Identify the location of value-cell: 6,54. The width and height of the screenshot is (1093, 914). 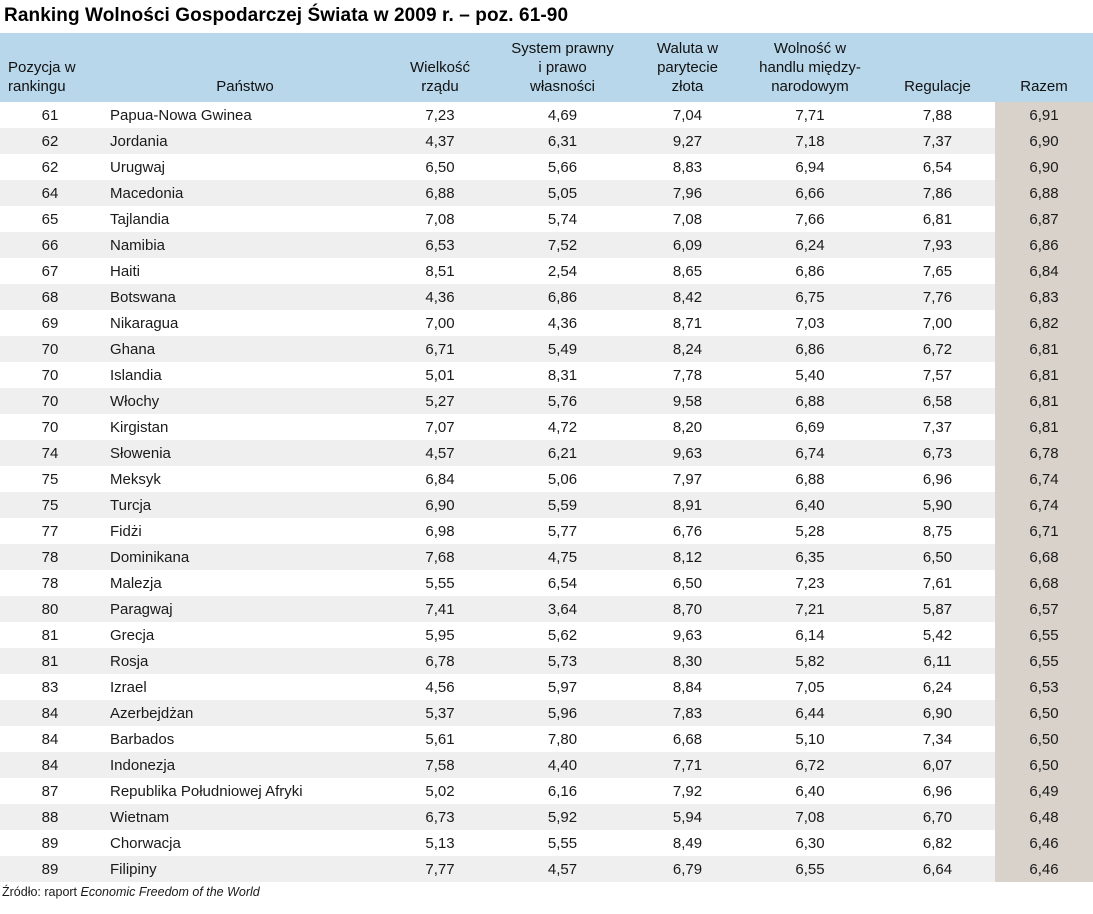
(937, 167).